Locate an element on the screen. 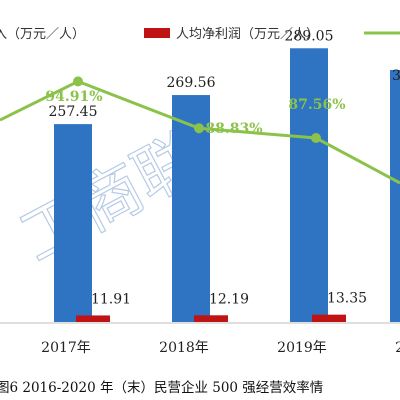  ratio-value-label: 88.83% is located at coordinates (233, 129).